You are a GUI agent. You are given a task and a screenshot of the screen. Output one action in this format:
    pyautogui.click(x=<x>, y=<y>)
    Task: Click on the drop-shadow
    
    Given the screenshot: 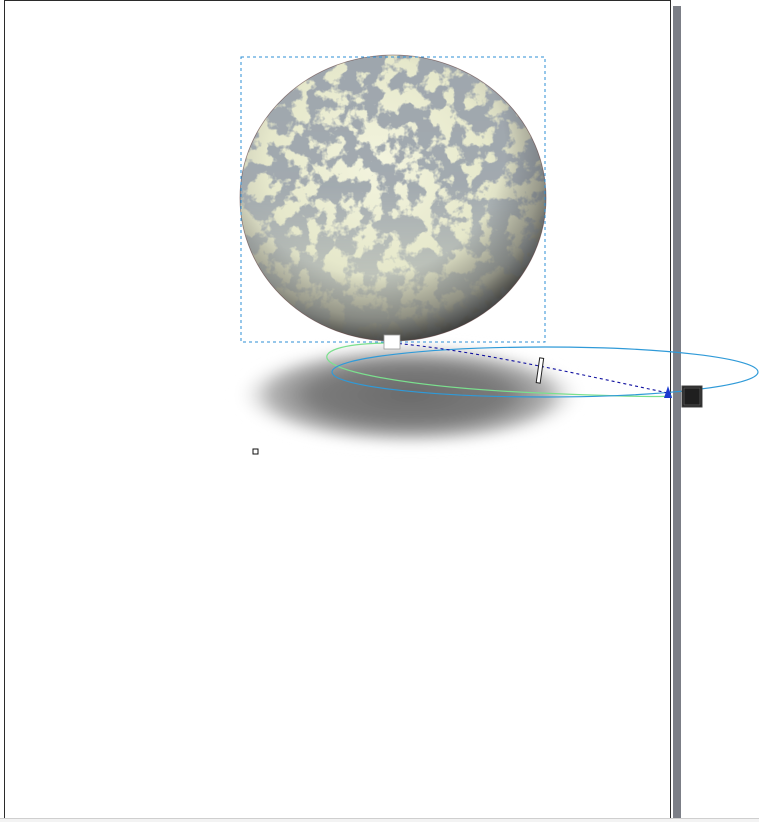 What is the action you would take?
    pyautogui.click(x=410, y=395)
    